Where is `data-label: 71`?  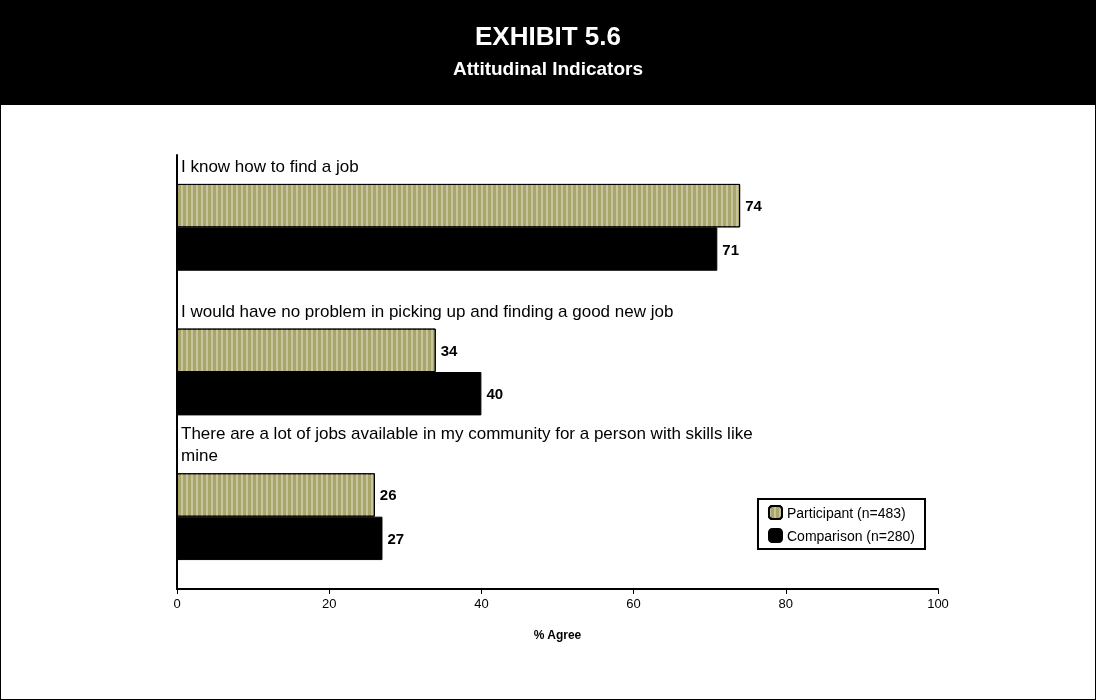 data-label: 71 is located at coordinates (730, 249).